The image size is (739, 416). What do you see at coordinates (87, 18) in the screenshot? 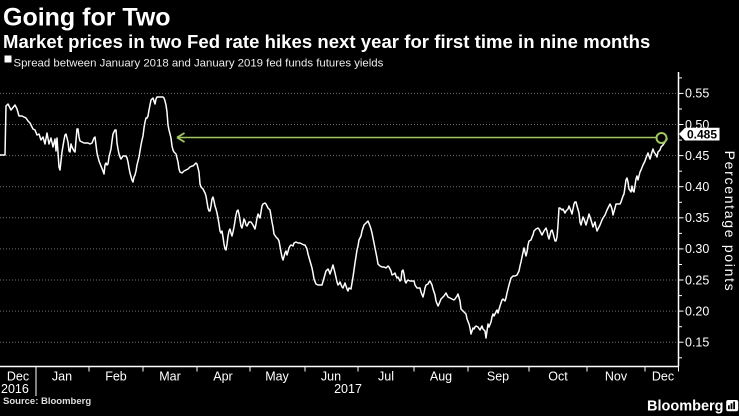
I see `svg-text: Going for Two` at bounding box center [87, 18].